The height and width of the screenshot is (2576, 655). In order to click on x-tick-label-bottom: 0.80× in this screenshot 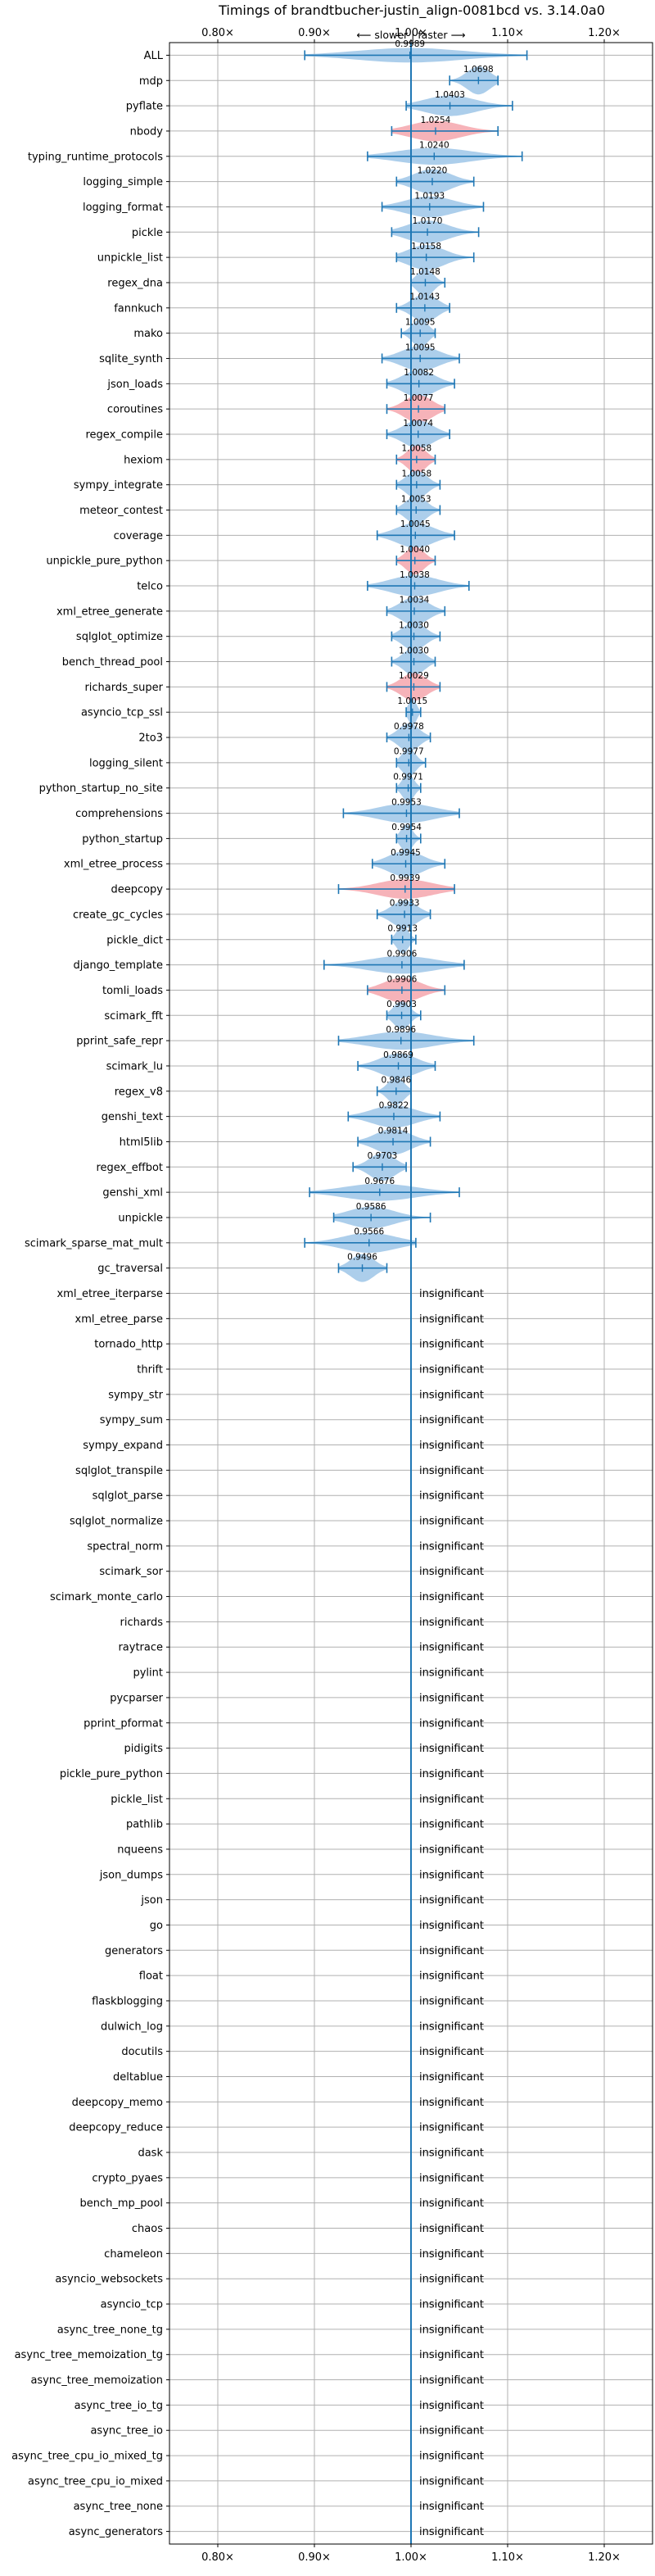, I will do `click(217, 2557)`.